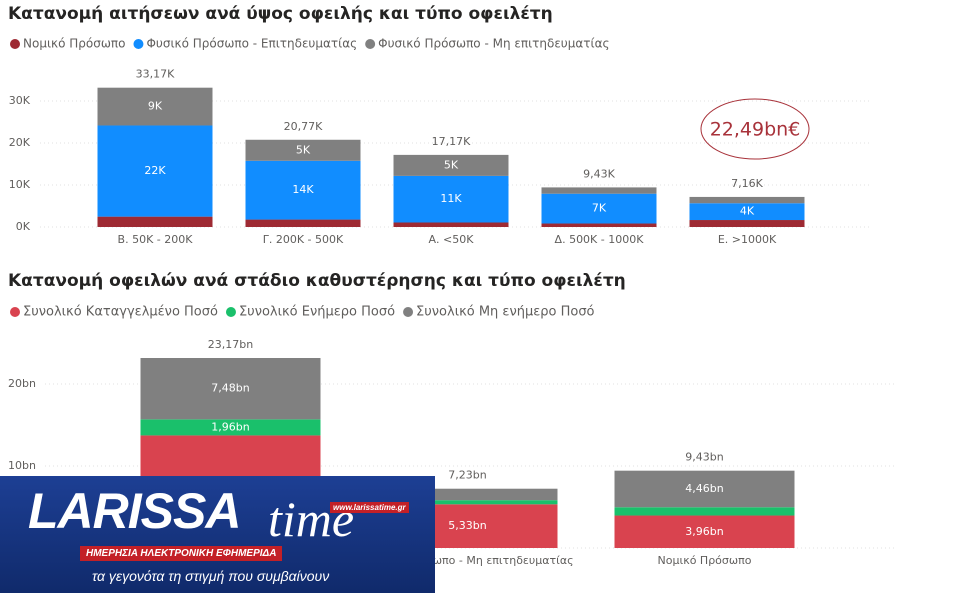  What do you see at coordinates (467, 525) in the screenshot?
I see `value-label: 5,33bn` at bounding box center [467, 525].